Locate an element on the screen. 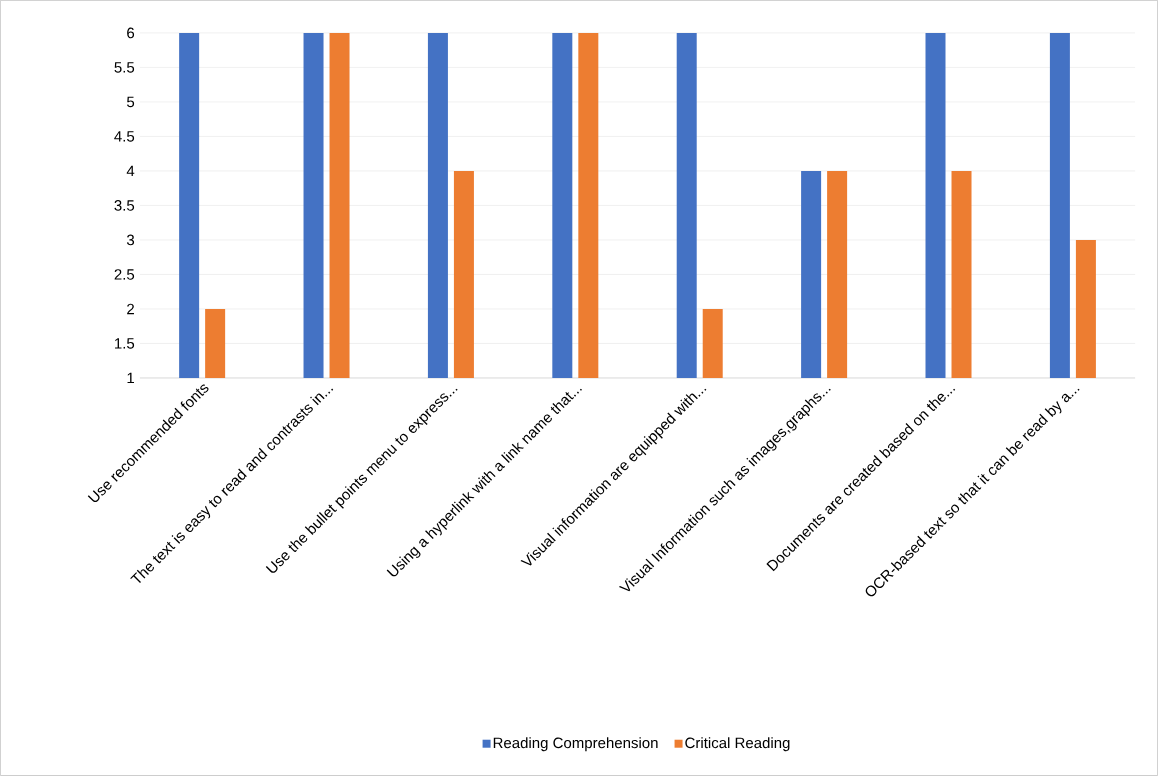 The image size is (1158, 776). y-tick-label: 4 is located at coordinates (130, 171).